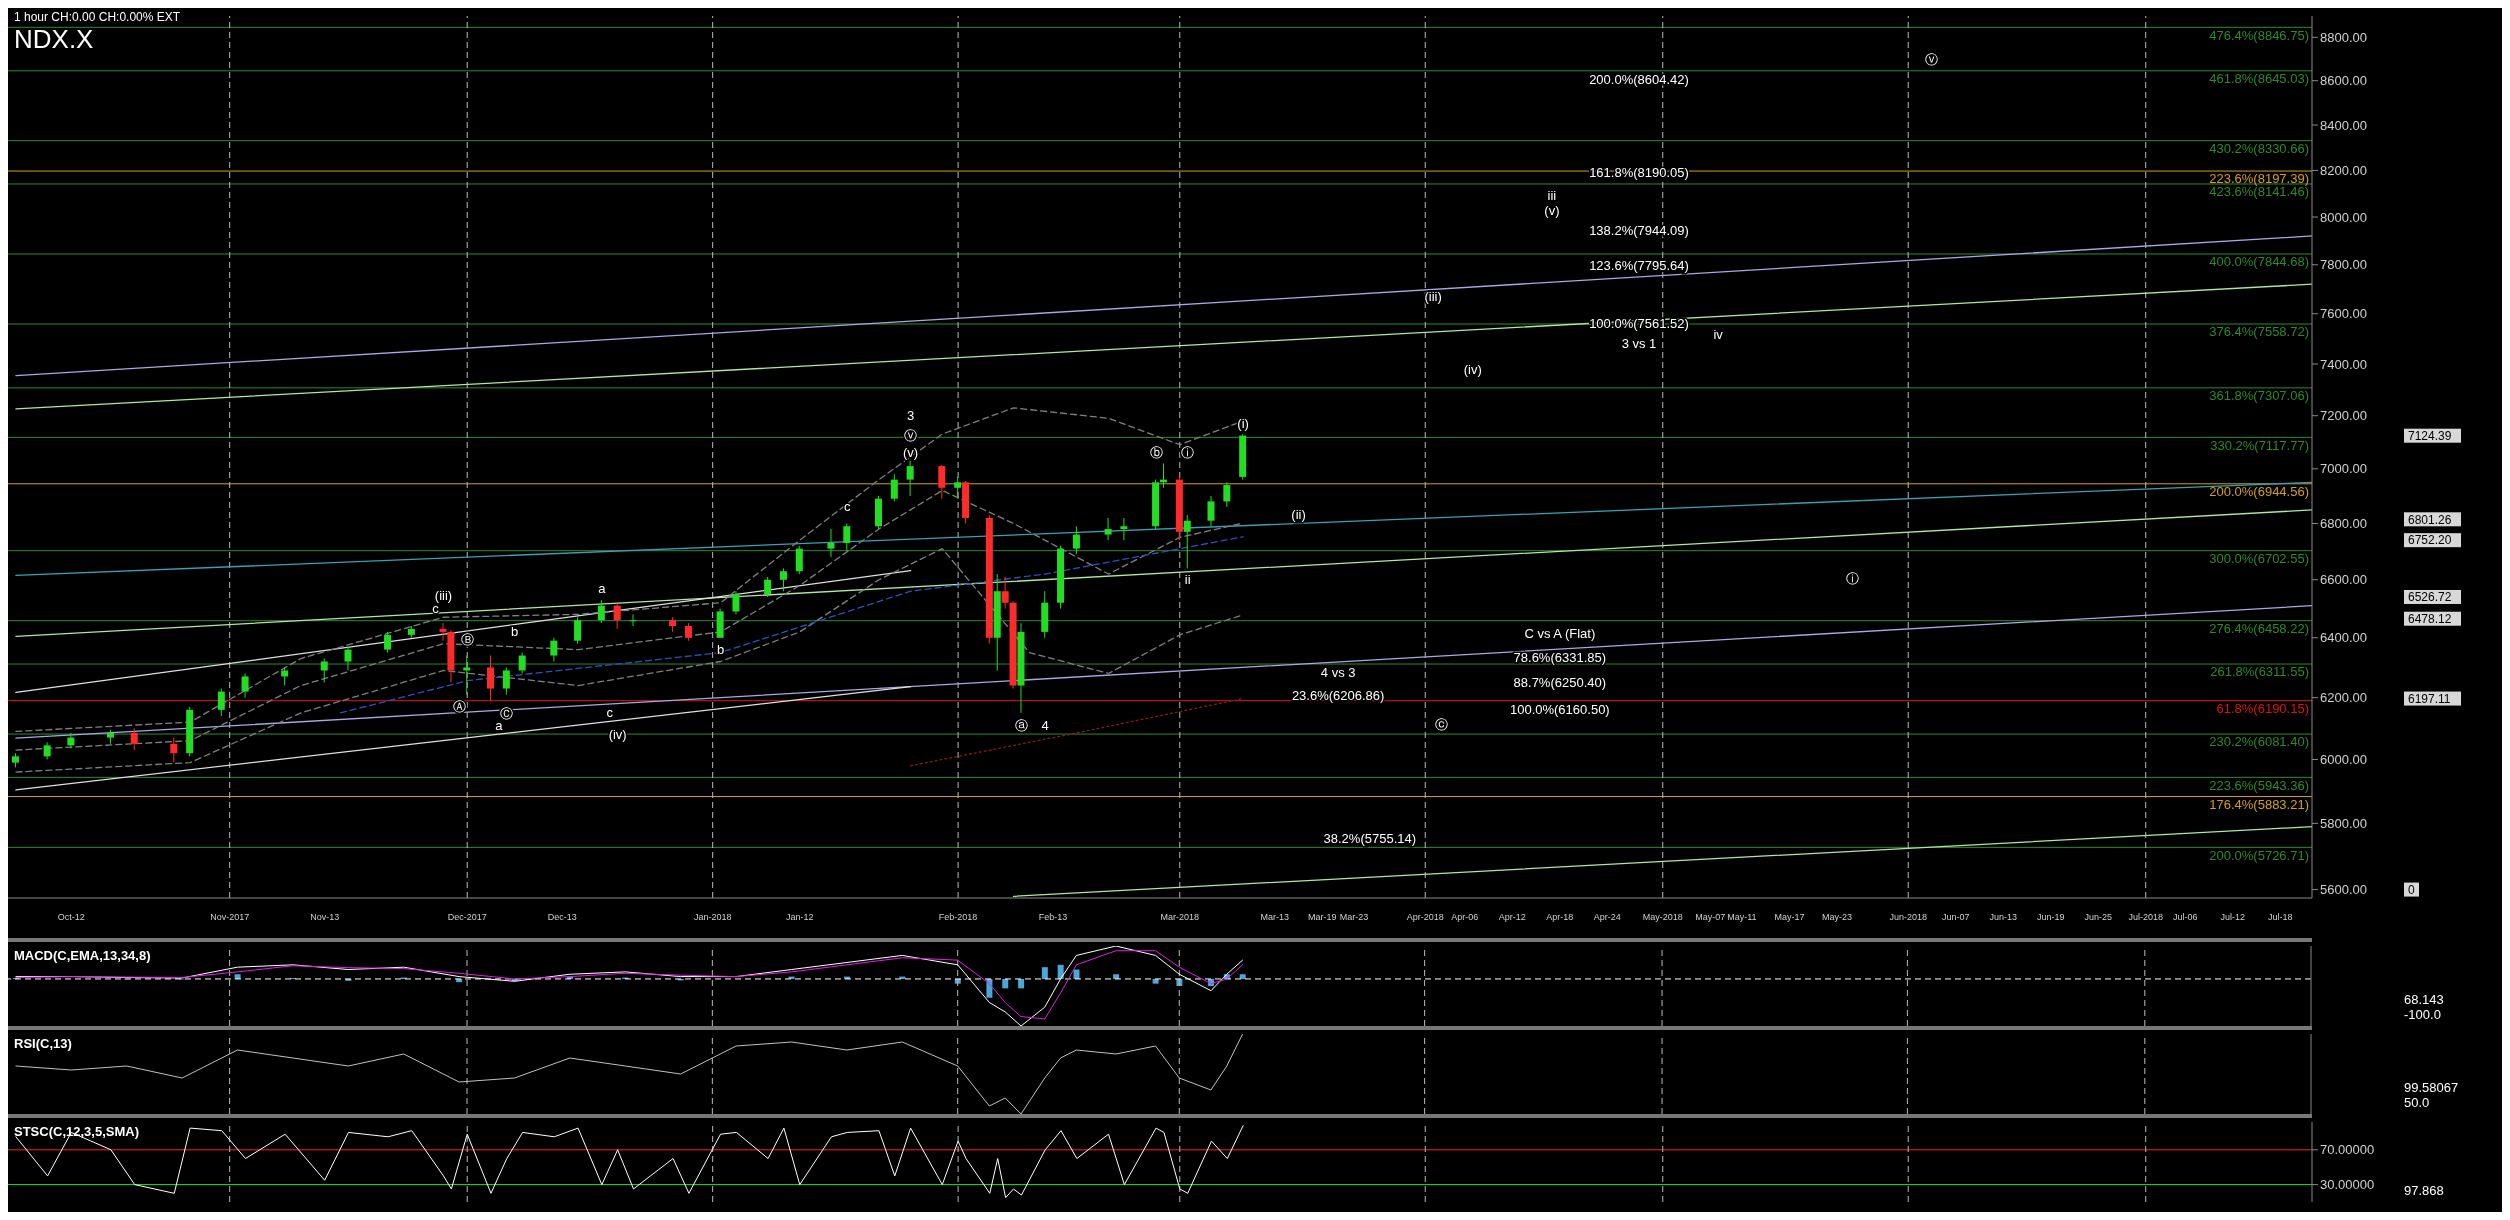  I want to click on ref-line-label: 200.0%(6944.56), so click(2259, 492).